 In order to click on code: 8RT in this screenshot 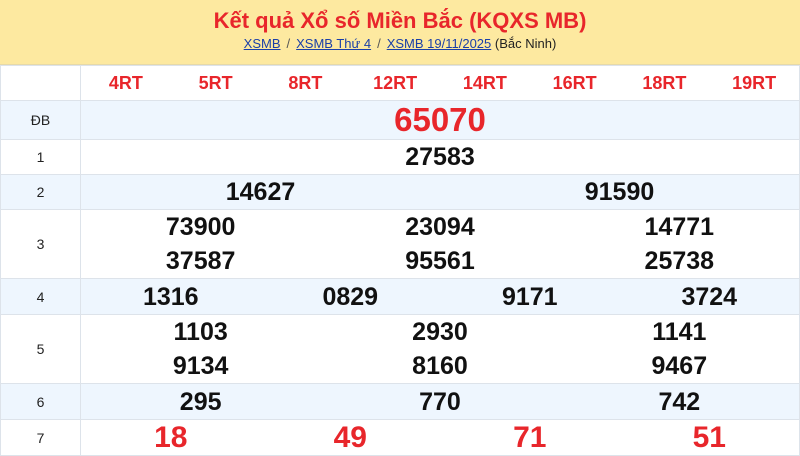, I will do `click(305, 82)`.